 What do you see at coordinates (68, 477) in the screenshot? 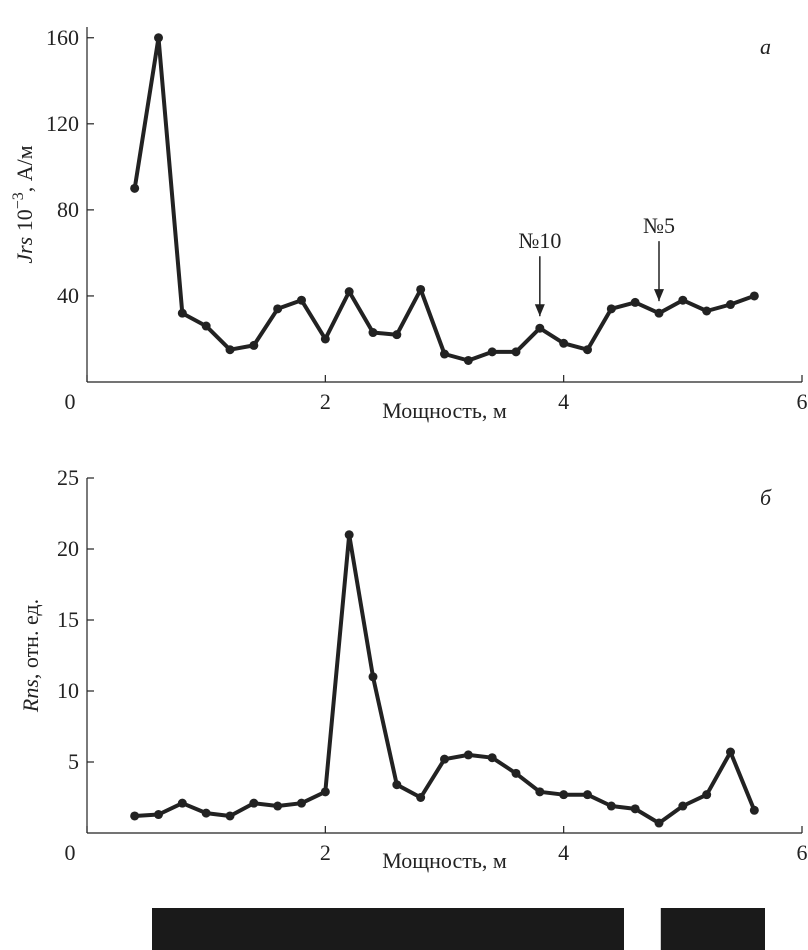
I see `y-tick-label: 25` at bounding box center [68, 477].